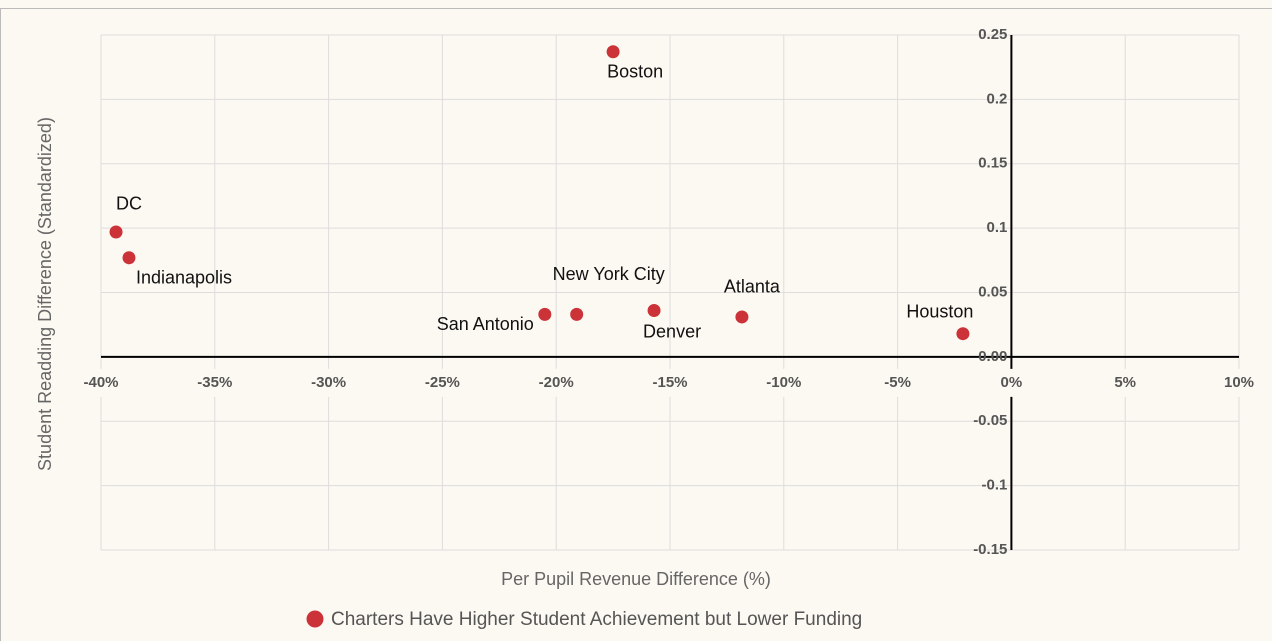 The width and height of the screenshot is (1272, 641). What do you see at coordinates (129, 204) in the screenshot?
I see `point-label: DC` at bounding box center [129, 204].